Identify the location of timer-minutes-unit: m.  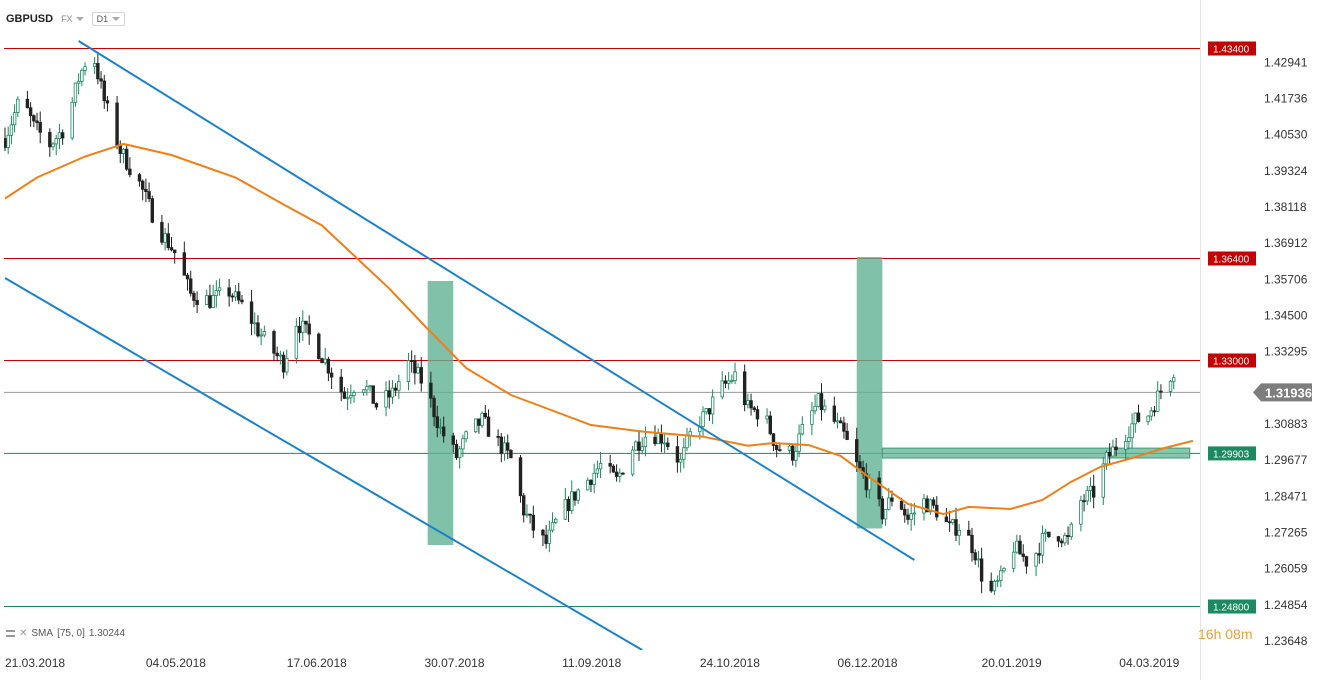
(1246, 634).